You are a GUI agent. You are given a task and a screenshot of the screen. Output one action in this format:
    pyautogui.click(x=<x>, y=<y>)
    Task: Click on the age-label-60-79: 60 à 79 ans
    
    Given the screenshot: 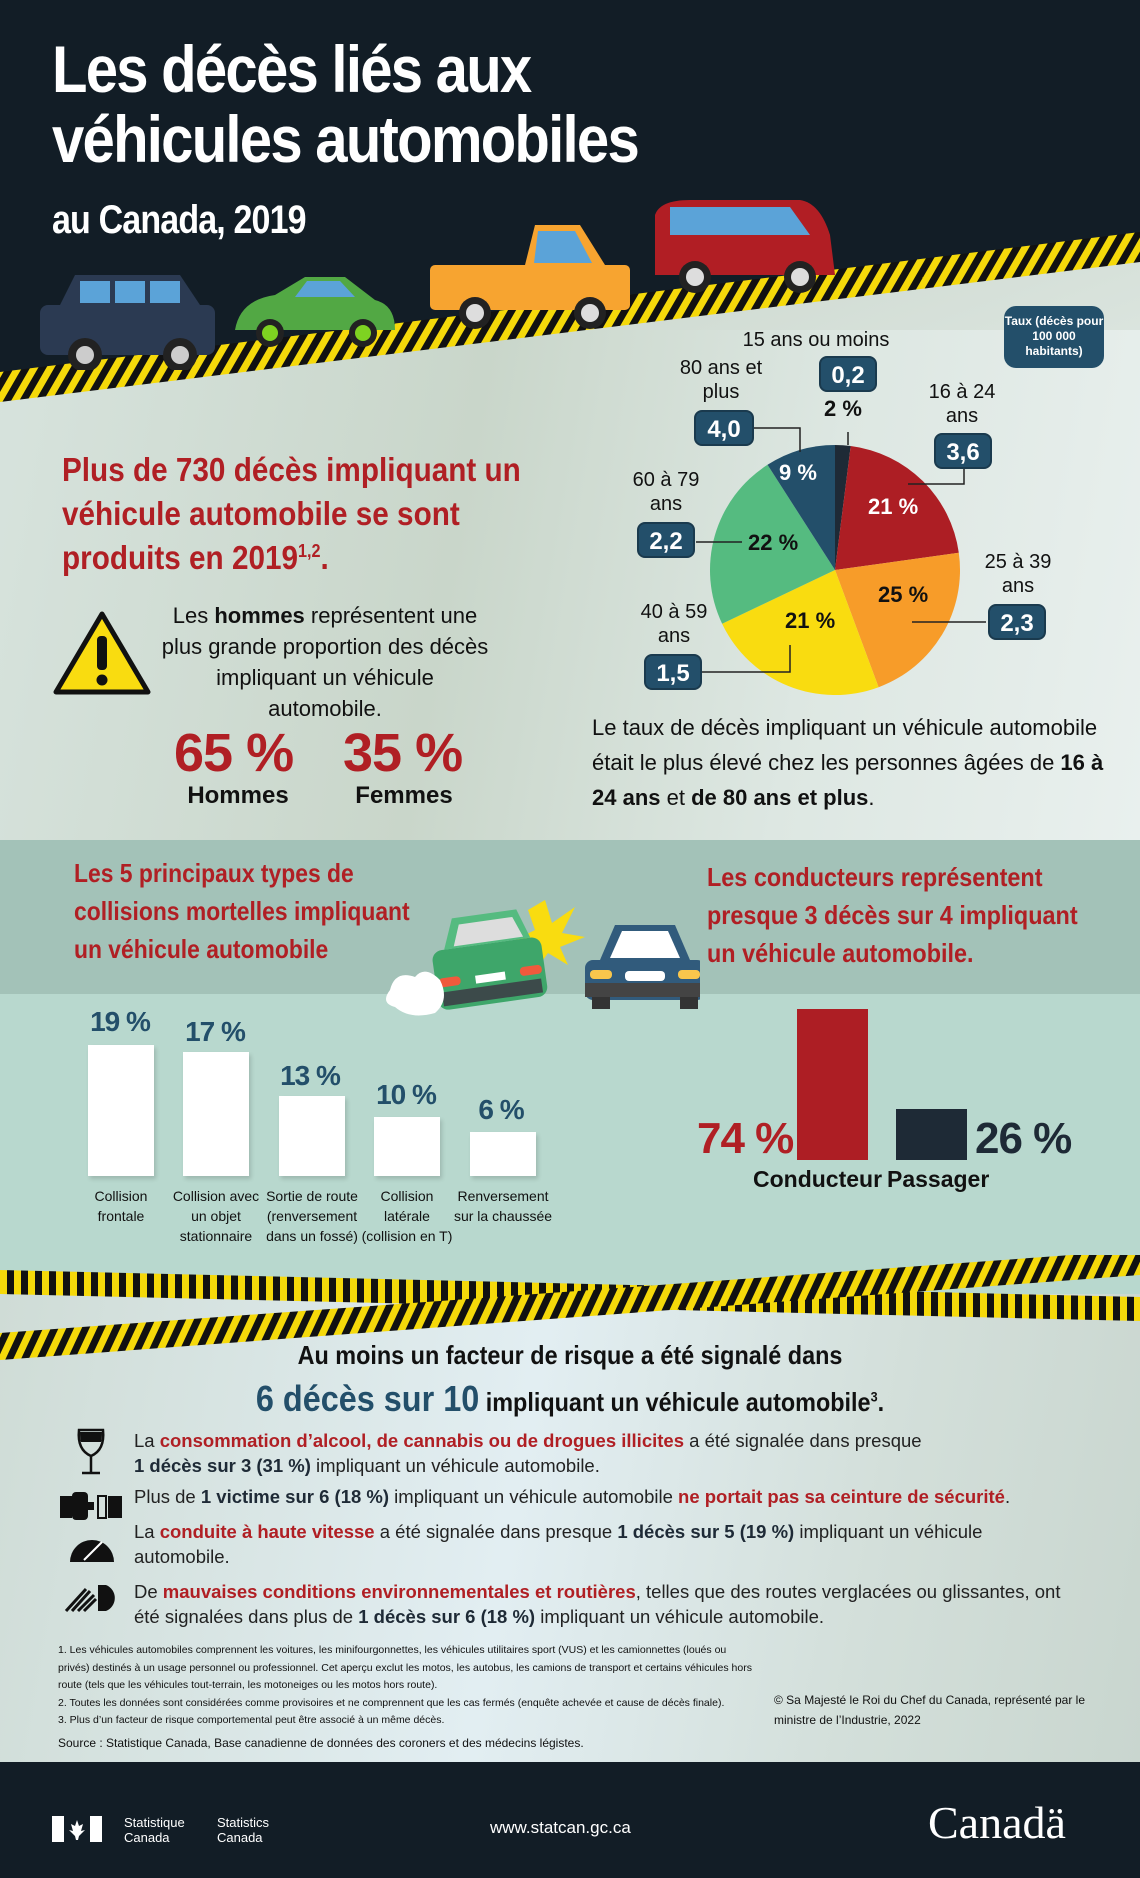 What is the action you would take?
    pyautogui.click(x=666, y=492)
    